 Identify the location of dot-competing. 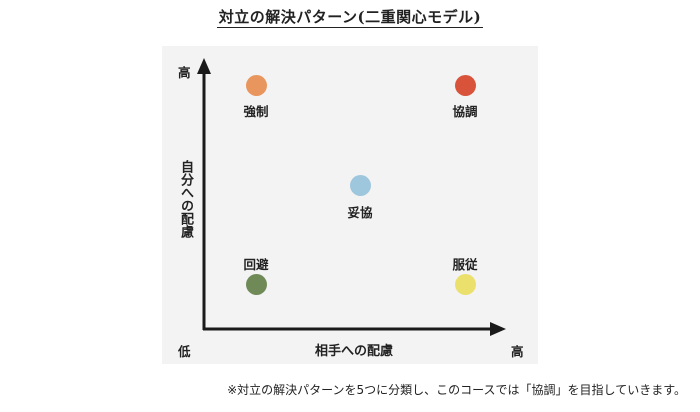
(256, 85).